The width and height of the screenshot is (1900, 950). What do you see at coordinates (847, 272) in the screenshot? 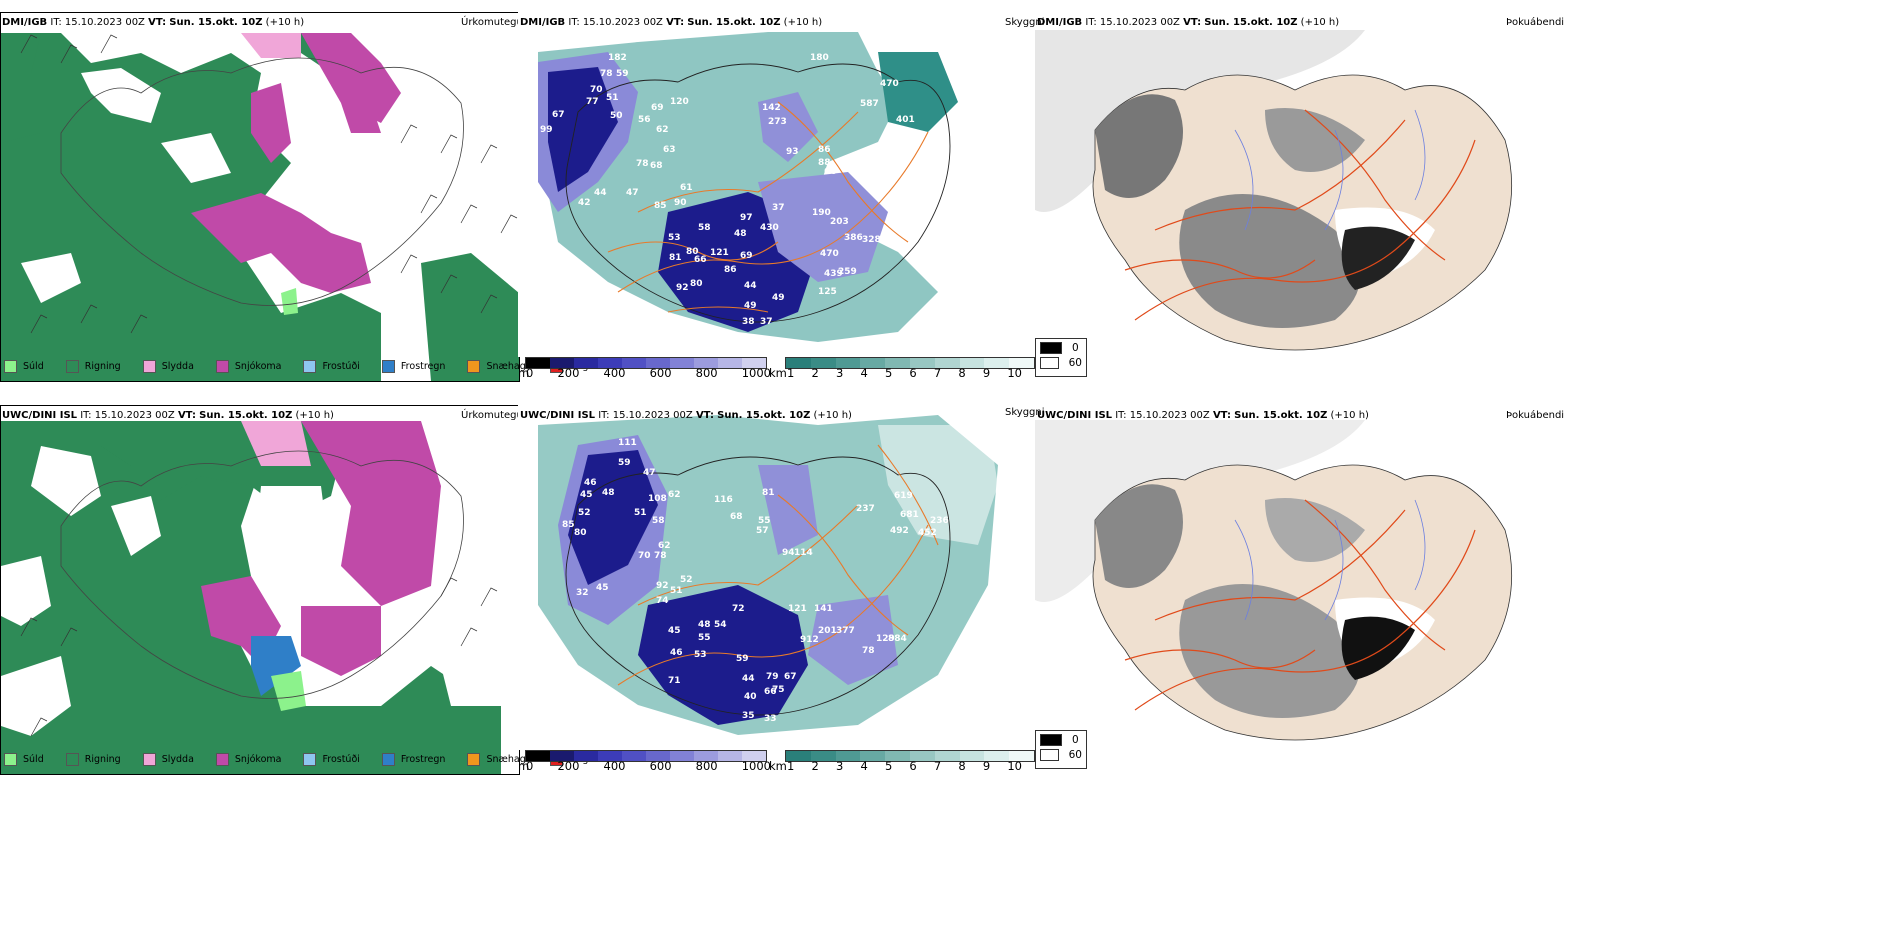
I see `svg-text: 259` at bounding box center [847, 272].